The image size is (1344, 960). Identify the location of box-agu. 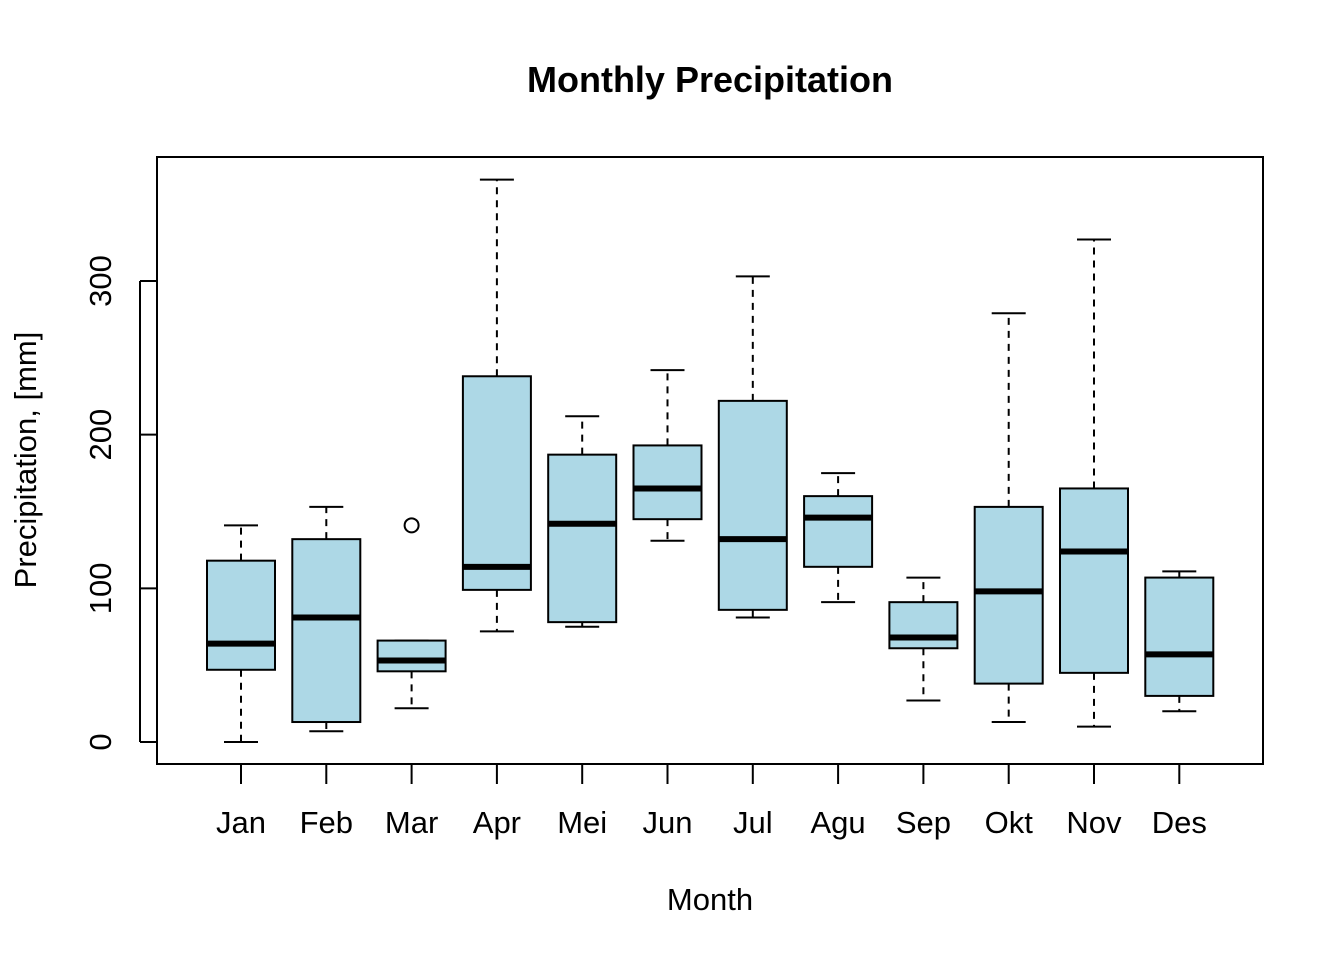
(838, 538).